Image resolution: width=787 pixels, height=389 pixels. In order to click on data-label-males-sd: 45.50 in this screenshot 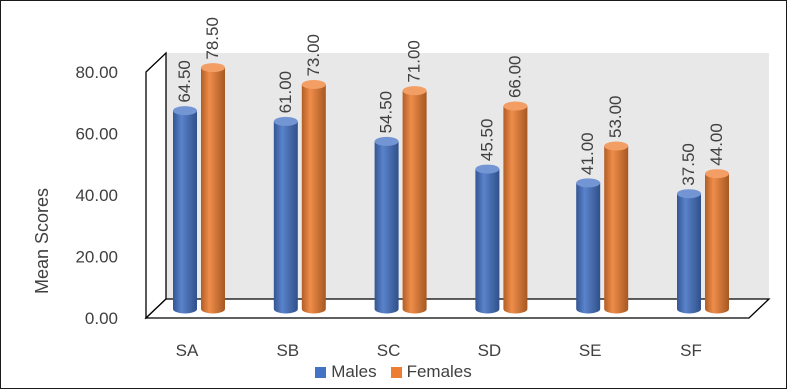, I will do `click(486, 140)`.